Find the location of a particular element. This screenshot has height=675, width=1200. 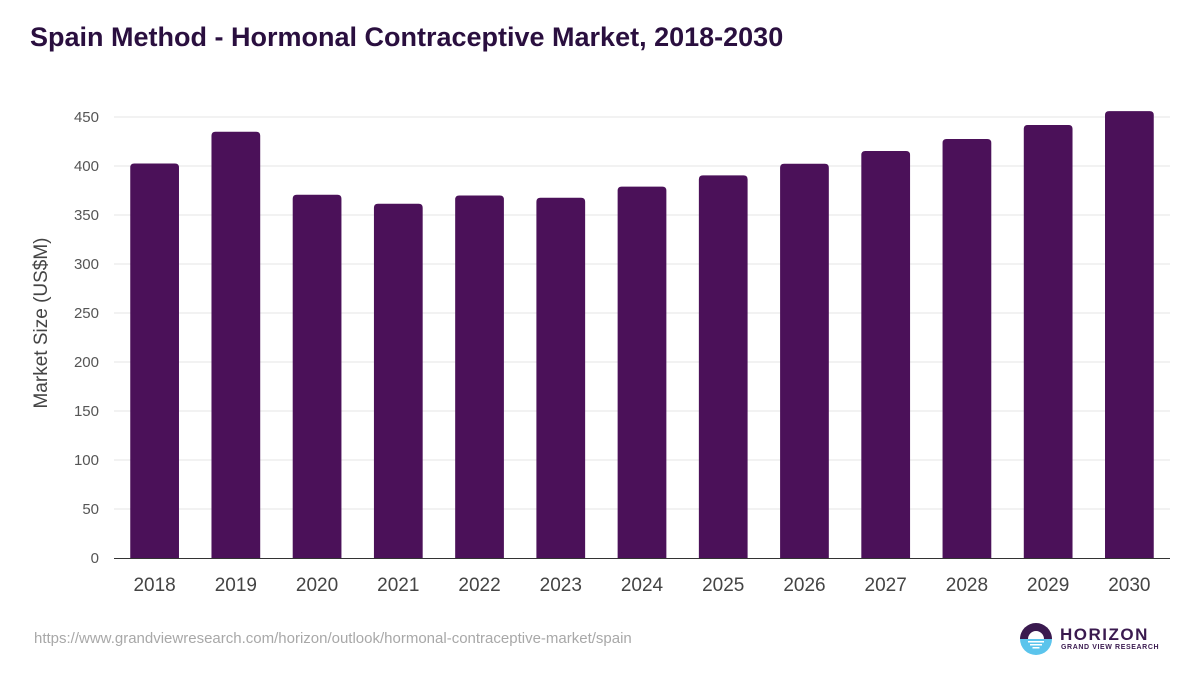

logo-subtitle: GRAND VIEW RESEARCH is located at coordinates (1110, 647).